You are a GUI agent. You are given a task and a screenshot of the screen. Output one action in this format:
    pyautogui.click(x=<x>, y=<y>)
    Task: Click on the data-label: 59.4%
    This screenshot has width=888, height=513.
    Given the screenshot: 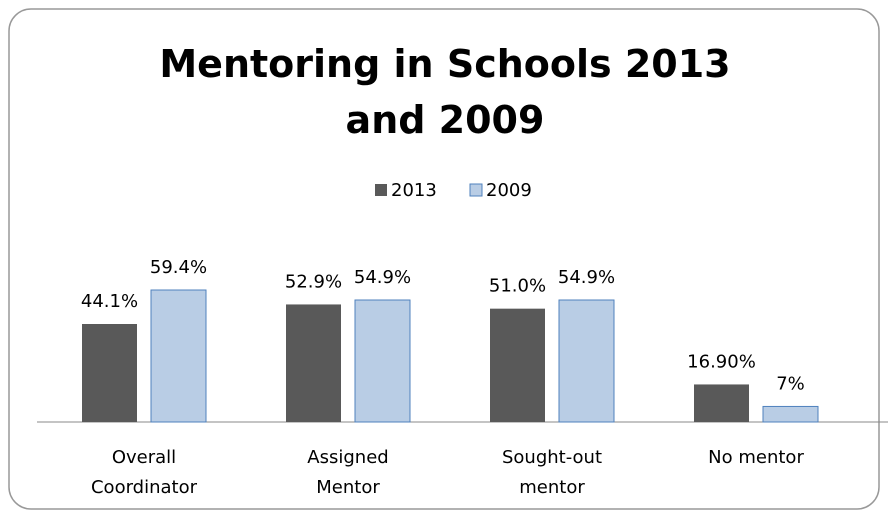 What is the action you would take?
    pyautogui.click(x=178, y=267)
    